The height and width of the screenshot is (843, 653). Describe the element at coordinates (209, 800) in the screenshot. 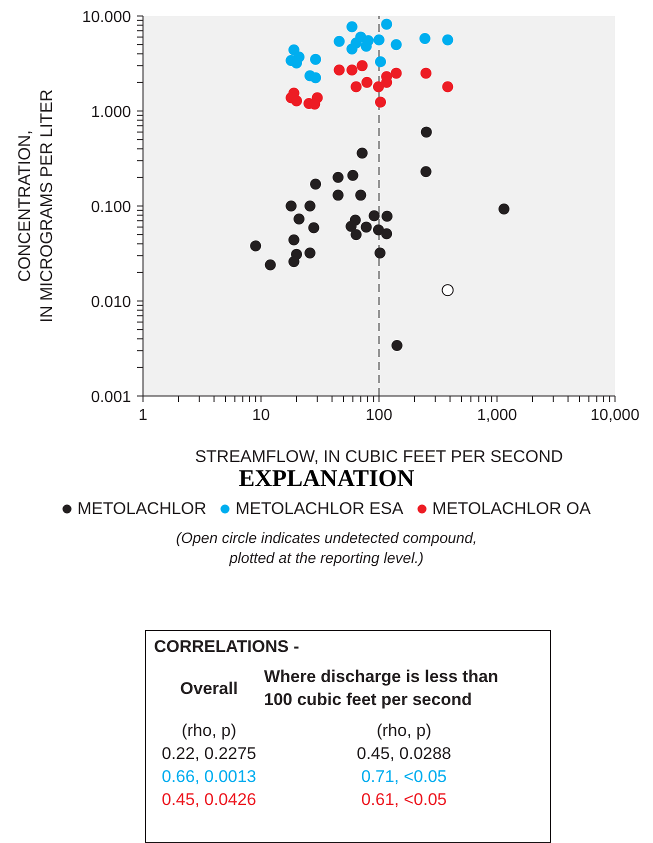

I see `text: 0.45, 0.0426` at that location.